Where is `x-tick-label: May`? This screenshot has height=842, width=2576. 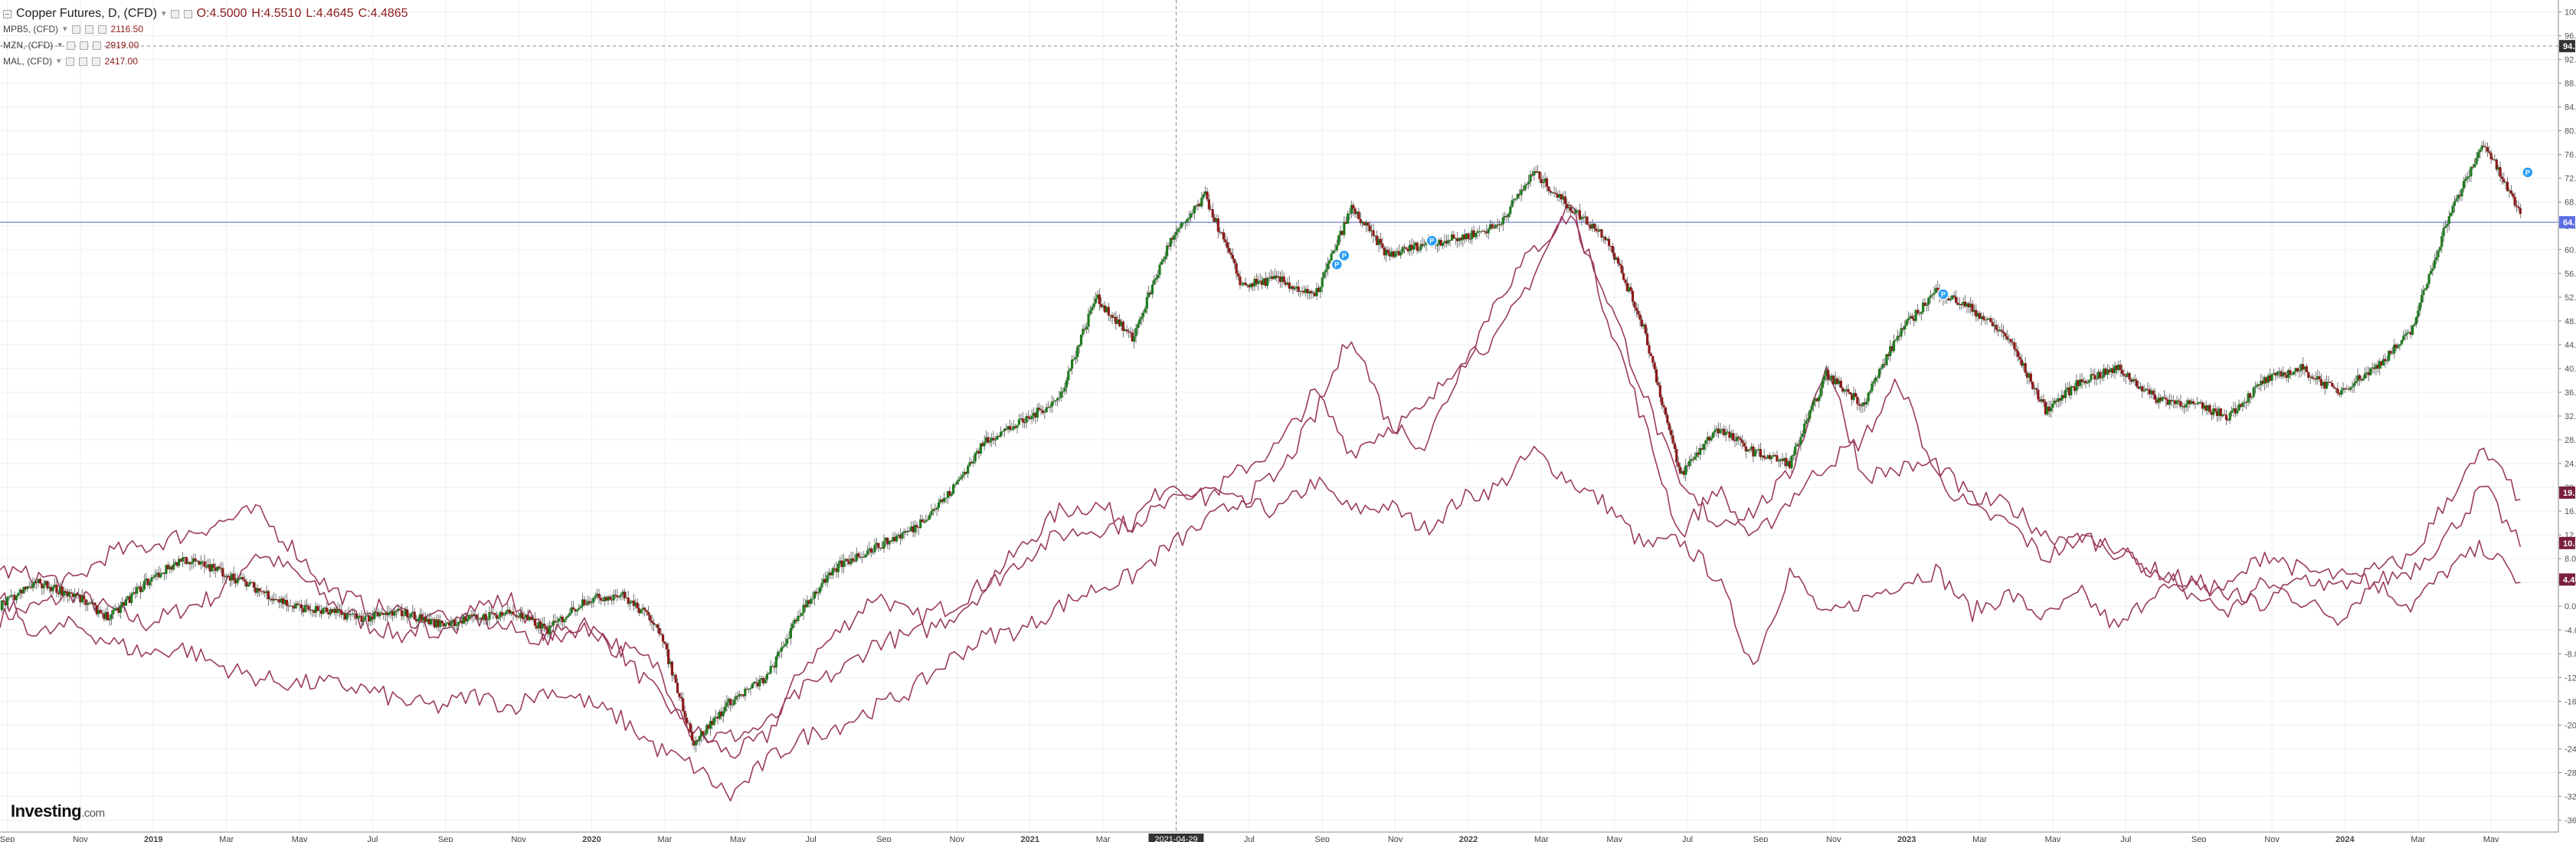 x-tick-label: May is located at coordinates (1614, 838).